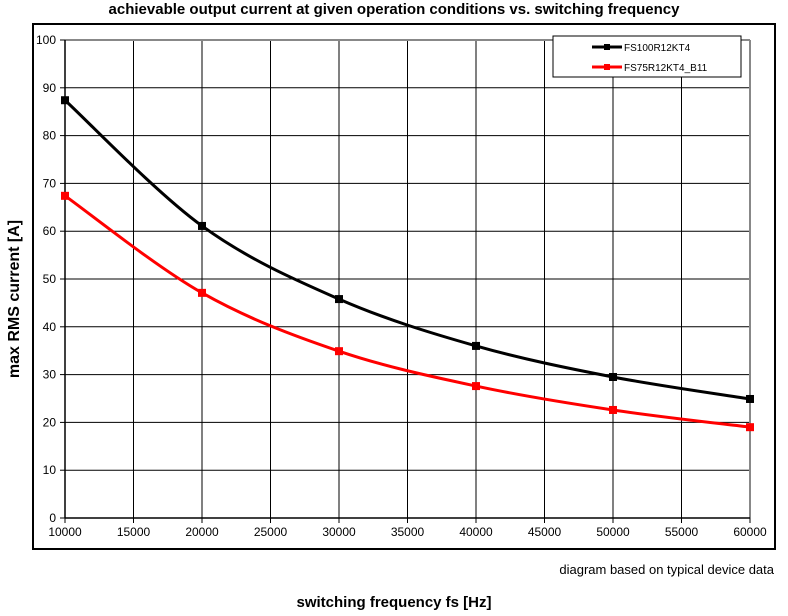 The height and width of the screenshot is (616, 788). I want to click on x-tick-label: 10000, so click(65, 532).